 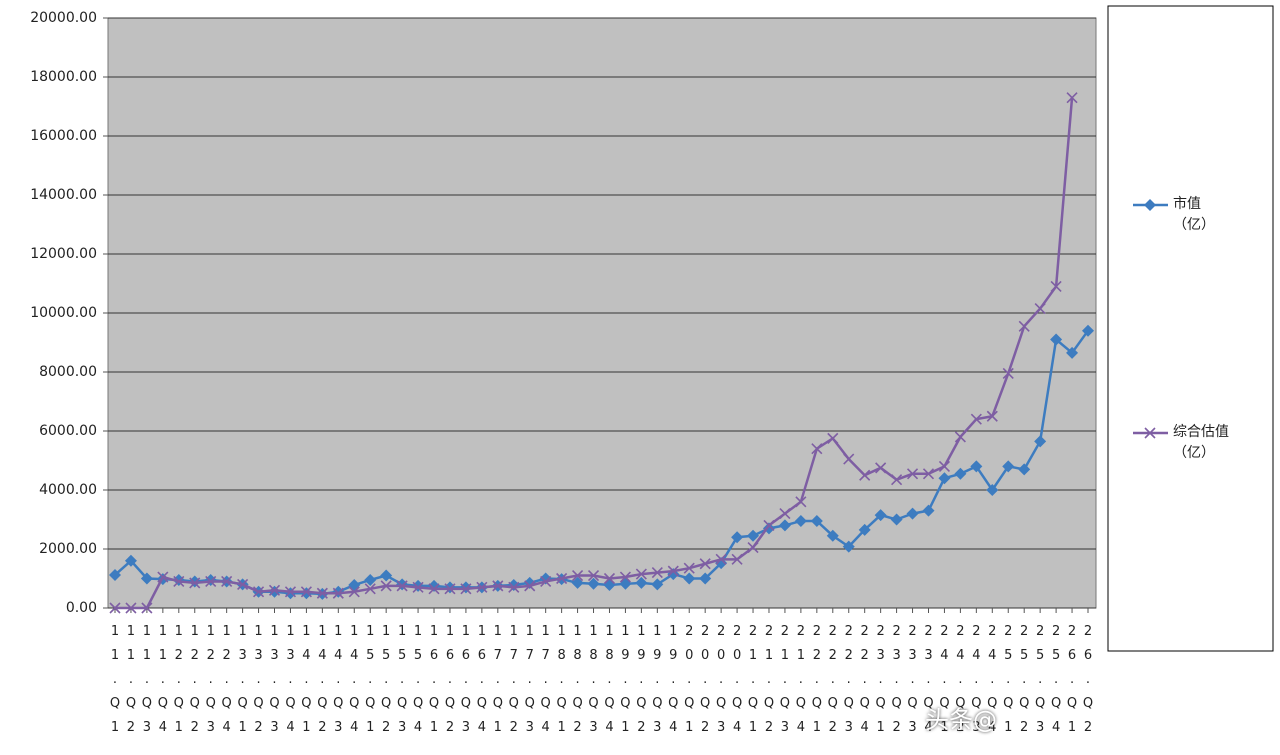 What do you see at coordinates (146, 684) in the screenshot?
I see `x-tick-label: 11.Q3` at bounding box center [146, 684].